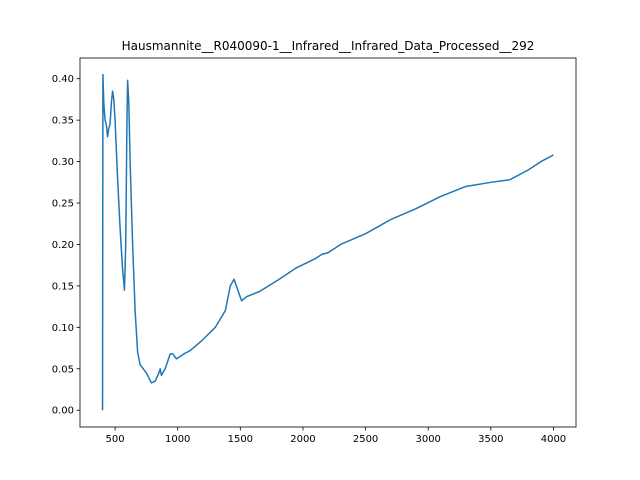 This screenshot has height=480, width=640. I want to click on x-tick-label: 4000, so click(553, 439).